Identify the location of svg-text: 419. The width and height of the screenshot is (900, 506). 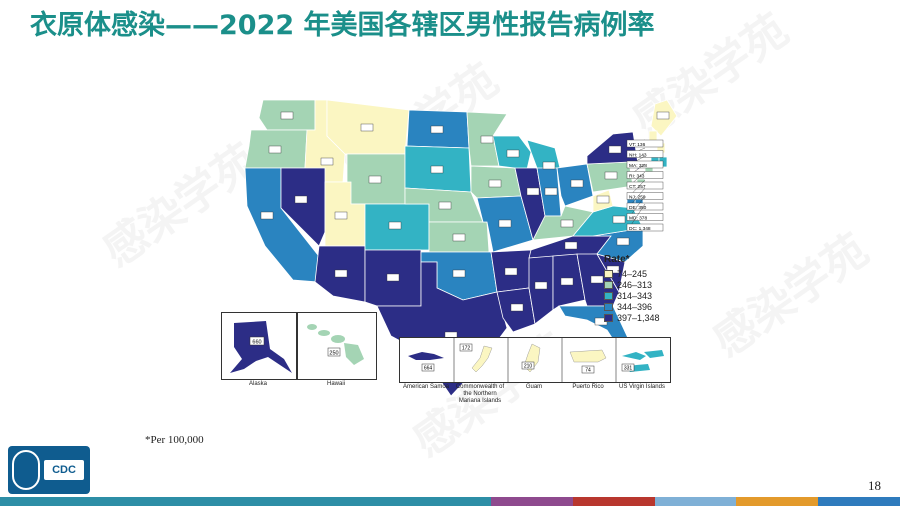
(341, 274).